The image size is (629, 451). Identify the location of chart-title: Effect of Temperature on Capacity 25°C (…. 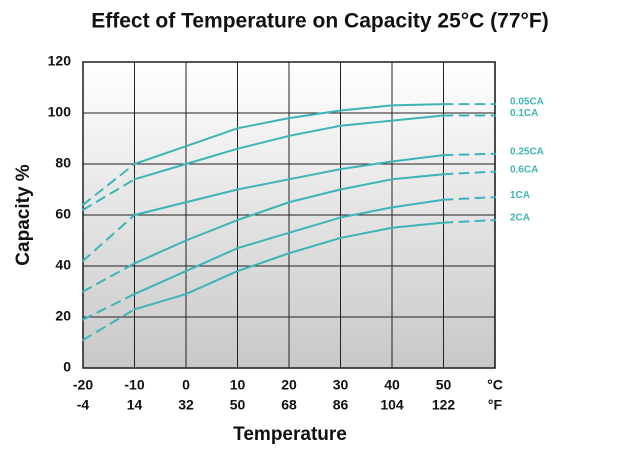
(320, 21).